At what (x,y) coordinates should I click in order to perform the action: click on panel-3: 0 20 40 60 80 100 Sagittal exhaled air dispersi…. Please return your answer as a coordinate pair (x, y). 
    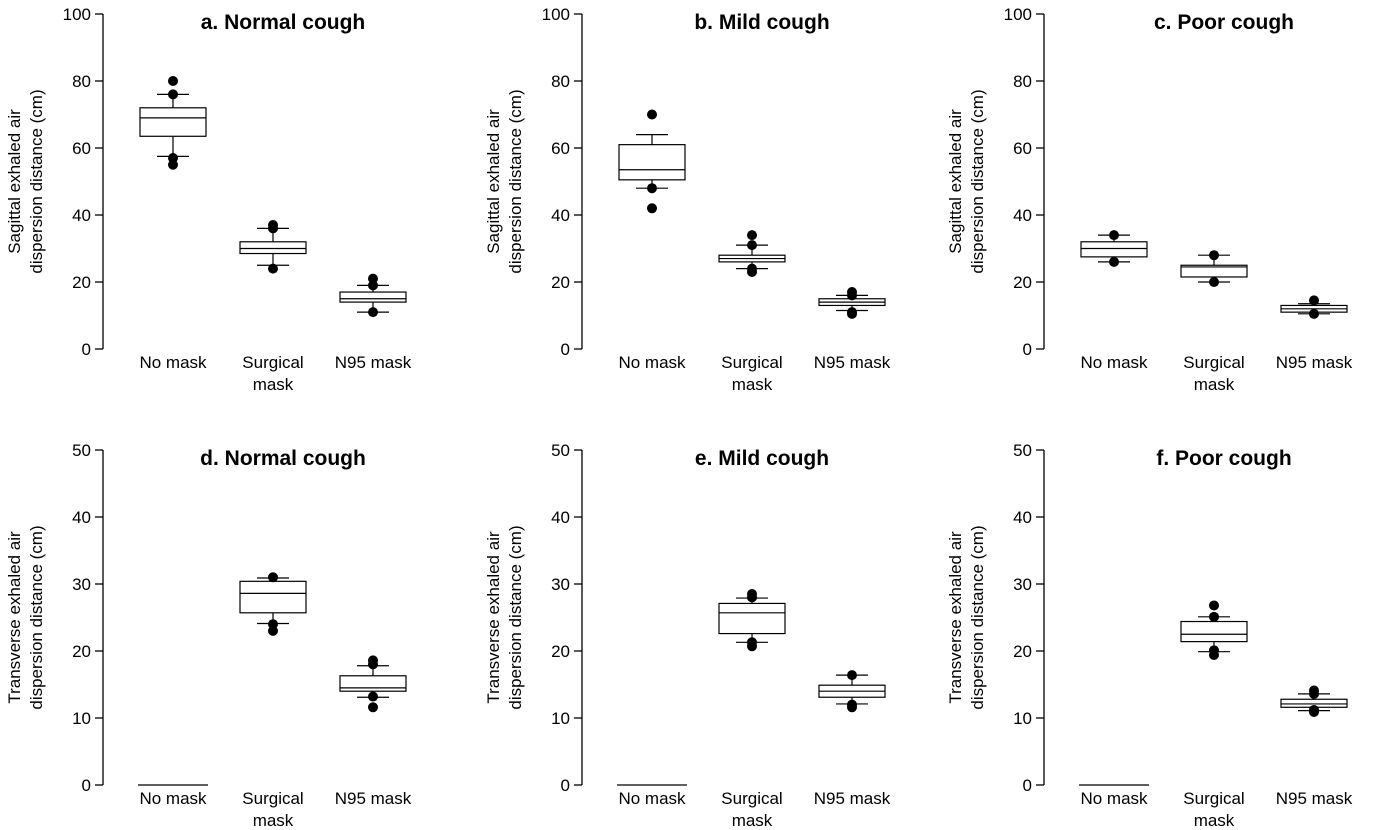
    Looking at the image, I should click on (1149, 199).